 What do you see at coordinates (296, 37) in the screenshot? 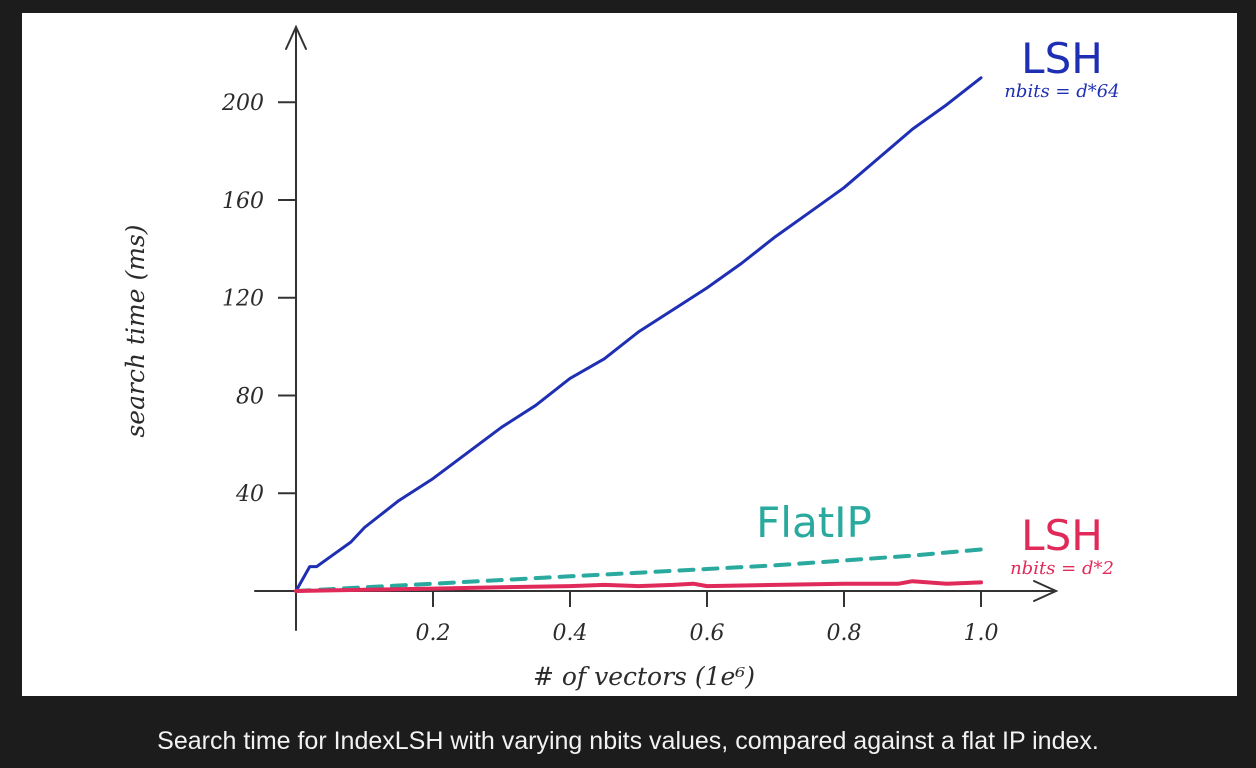
I see `y-axis-arrow` at bounding box center [296, 37].